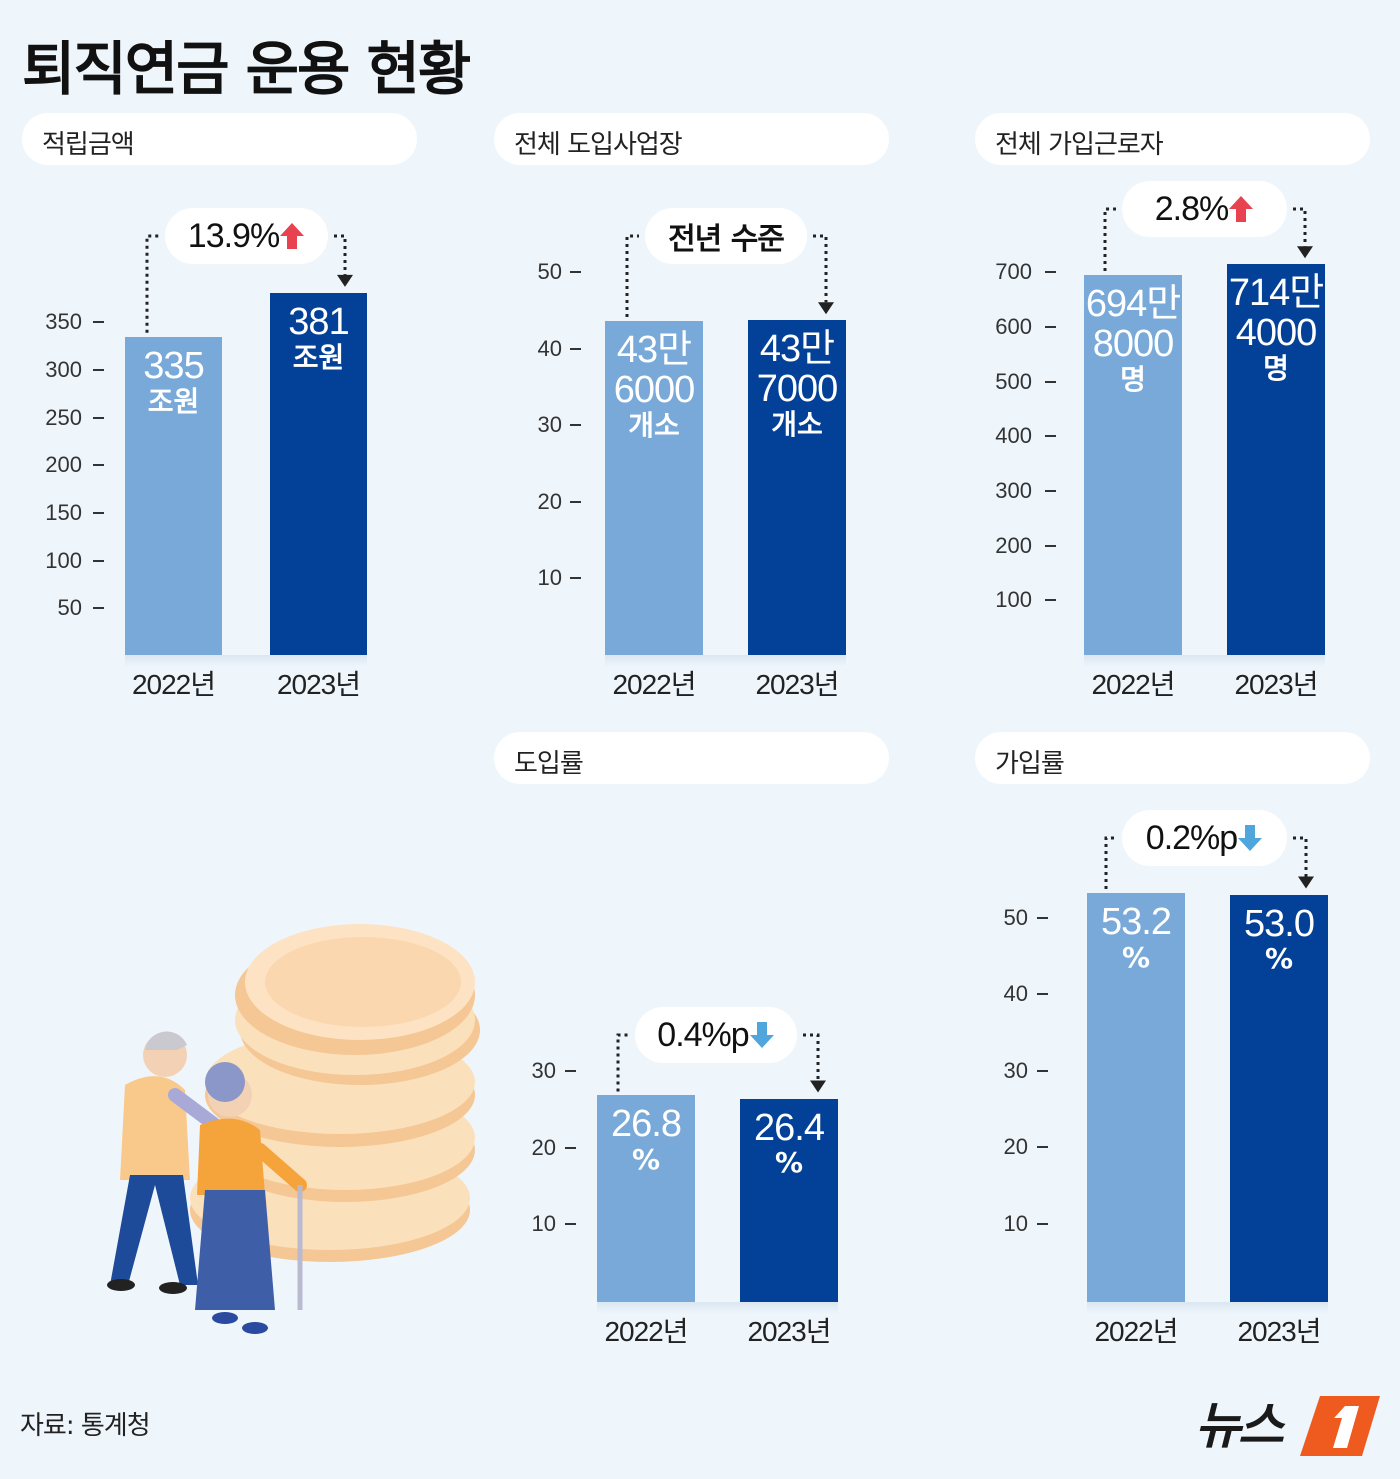 The height and width of the screenshot is (1479, 1400). What do you see at coordinates (703, 1034) in the screenshot?
I see `change-text: 0.4%p` at bounding box center [703, 1034].